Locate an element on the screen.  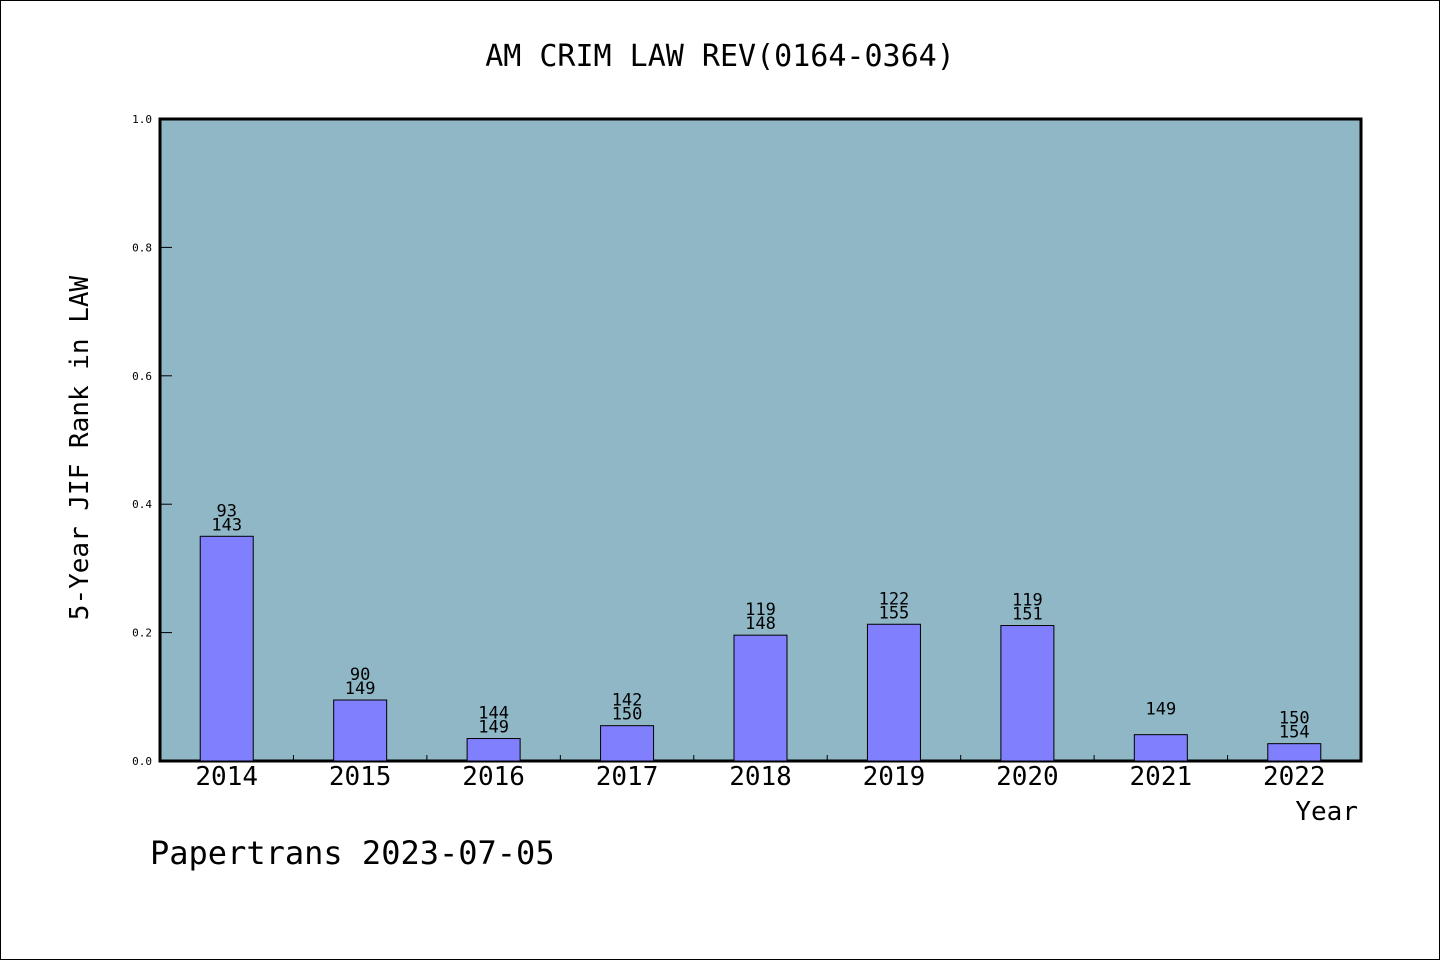
y-tick-label: 0.2 is located at coordinates (142, 633).